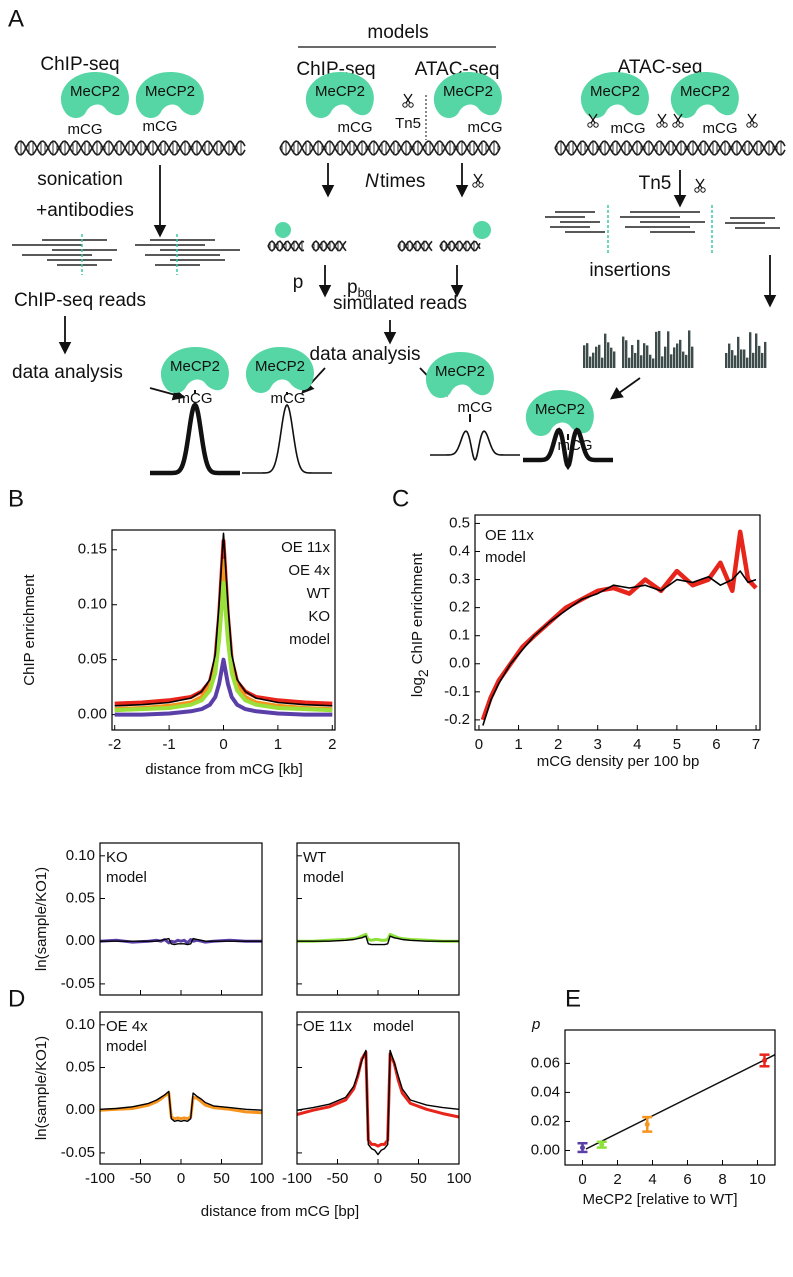 This screenshot has height=1277, width=793. What do you see at coordinates (318, 593) in the screenshot?
I see `legend-entry: WT` at bounding box center [318, 593].